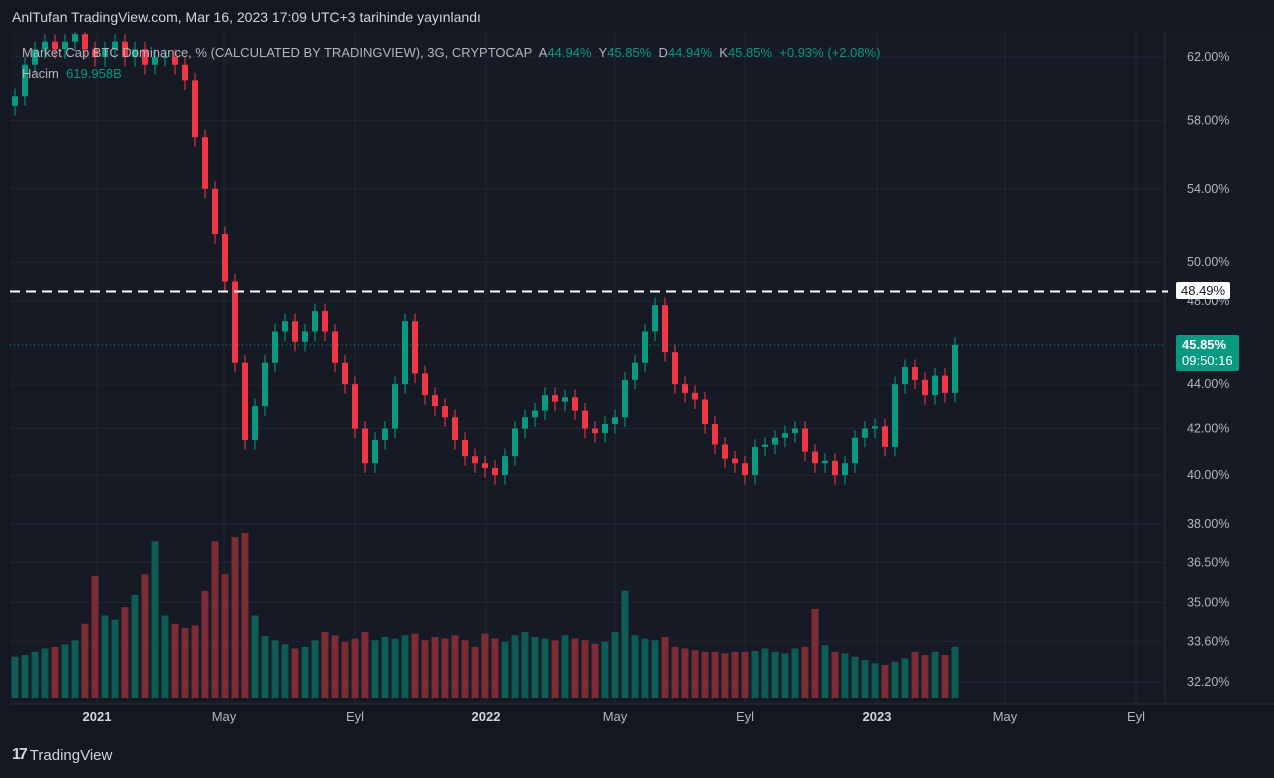  What do you see at coordinates (569, 52) in the screenshot?
I see `open-value: 44.94%` at bounding box center [569, 52].